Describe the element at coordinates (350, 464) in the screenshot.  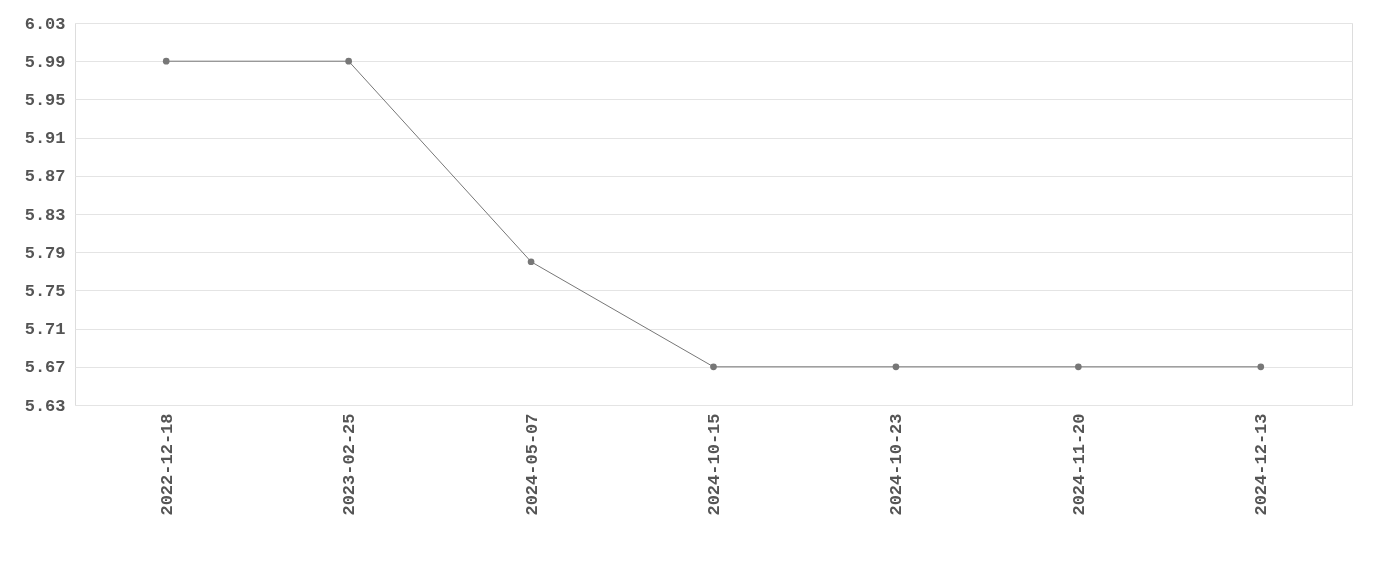
I see `x-tick-label: 2023-02-25` at that location.